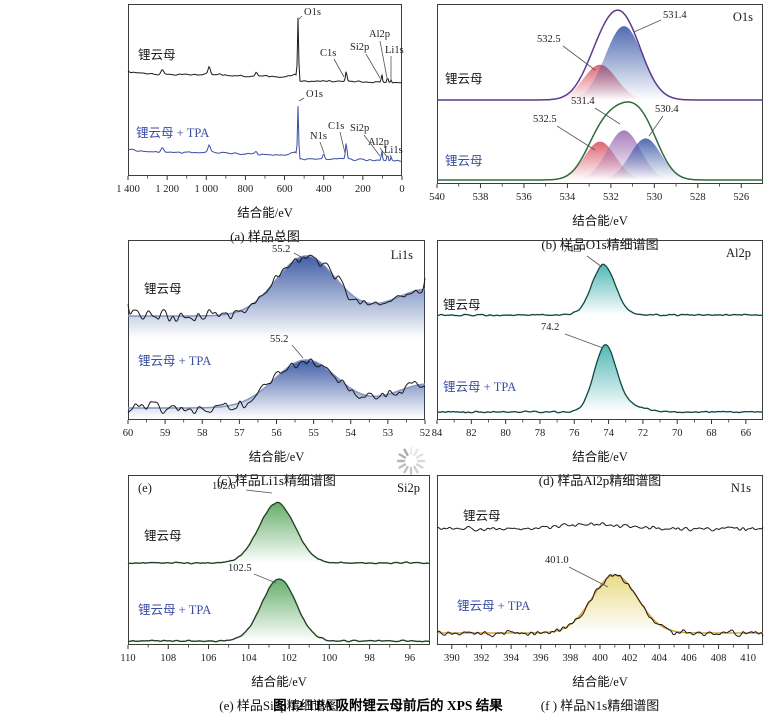 Image resolution: width=768 pixels, height=719 pixels. Describe the element at coordinates (279, 705) in the screenshot. I see `panel-caption: (e) 样品Si2p精细谱图` at that location.